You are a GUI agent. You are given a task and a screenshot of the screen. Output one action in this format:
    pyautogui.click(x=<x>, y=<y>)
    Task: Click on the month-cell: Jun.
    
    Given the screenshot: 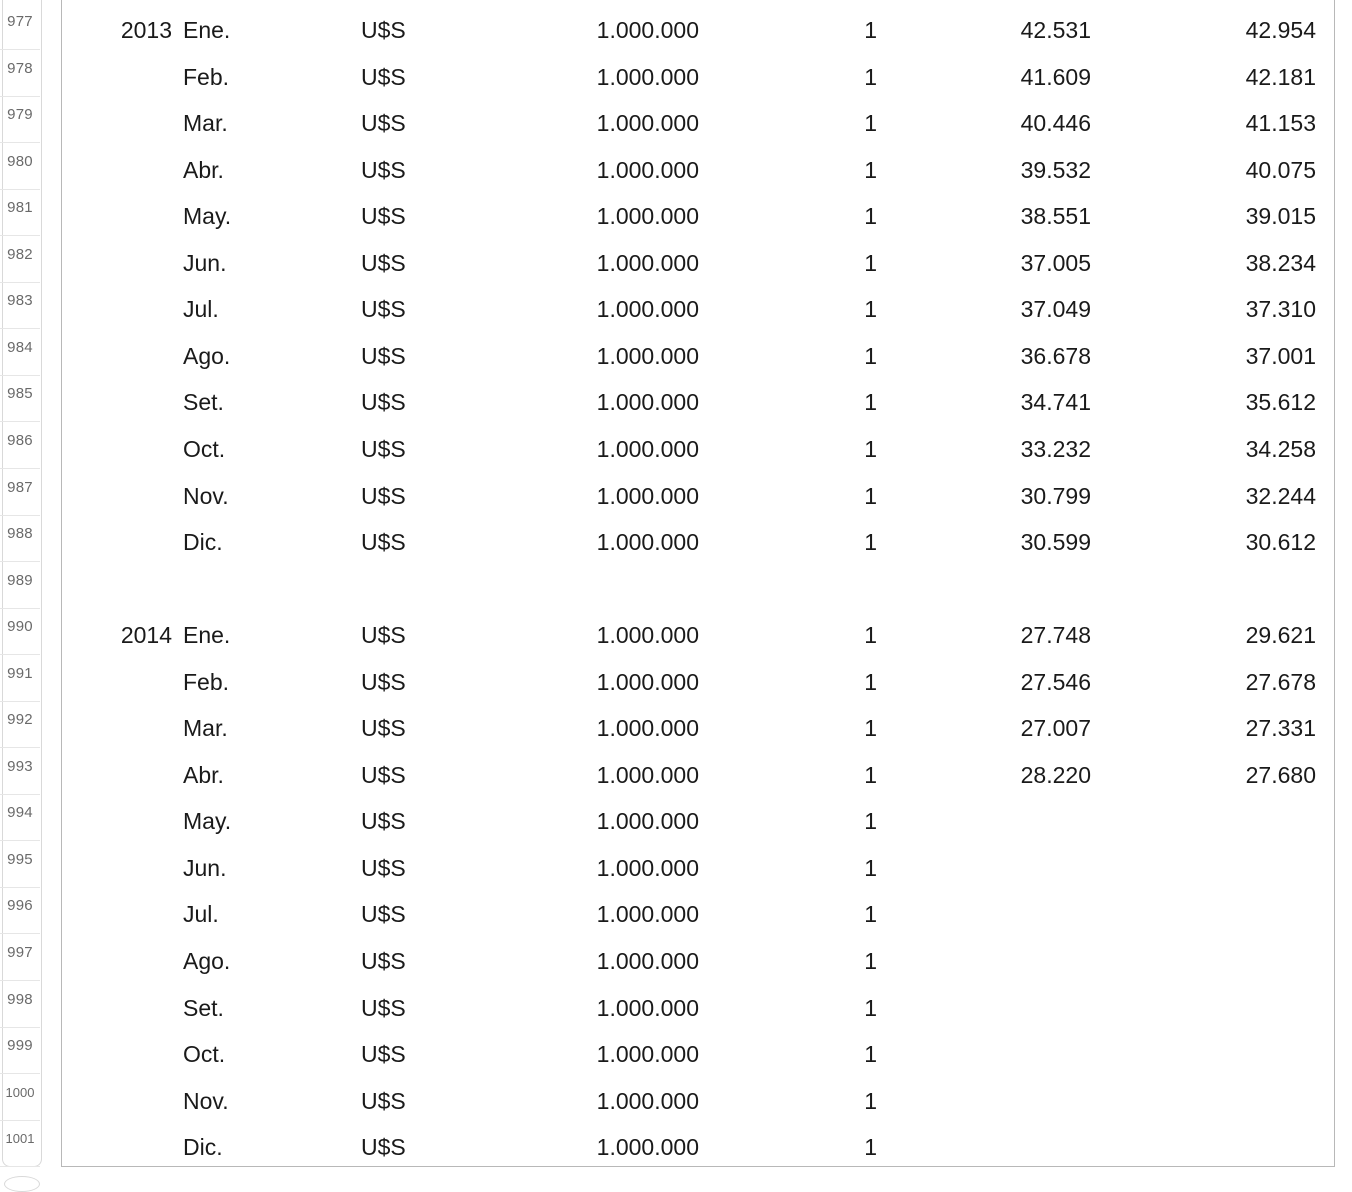 What is the action you would take?
    pyautogui.click(x=205, y=262)
    